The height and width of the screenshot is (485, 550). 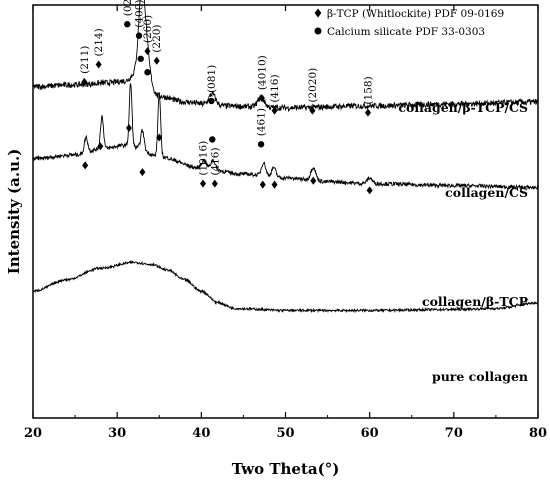 I want to click on x-tick-label-80: 80, so click(x=538, y=433).